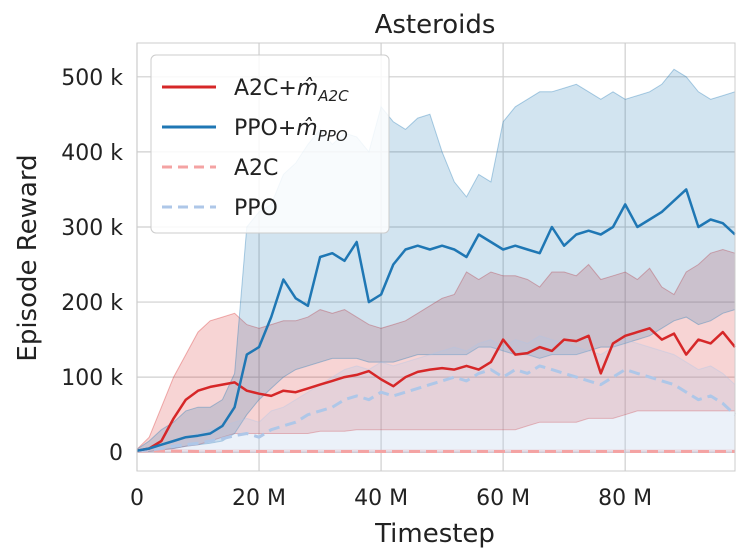 This screenshot has width=747, height=560. Describe the element at coordinates (137, 498) in the screenshot. I see `x-tick-label: 0` at that location.